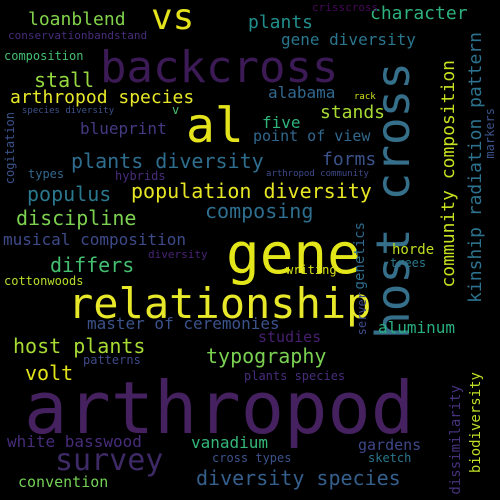 The image size is (500, 500). I want to click on word-plants-diversity: plants diversity, so click(167, 161).